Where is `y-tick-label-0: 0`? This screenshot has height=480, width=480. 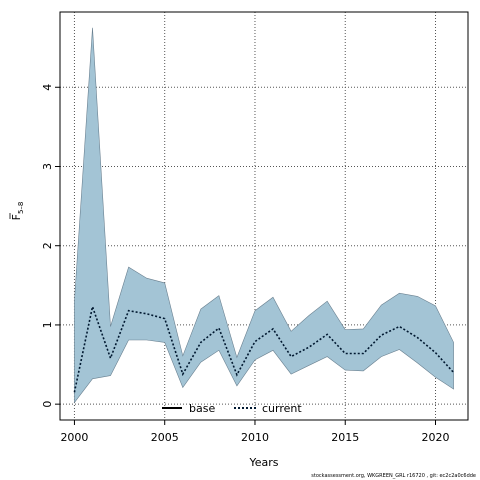 y-tick-label-0: 0 is located at coordinates (47, 404).